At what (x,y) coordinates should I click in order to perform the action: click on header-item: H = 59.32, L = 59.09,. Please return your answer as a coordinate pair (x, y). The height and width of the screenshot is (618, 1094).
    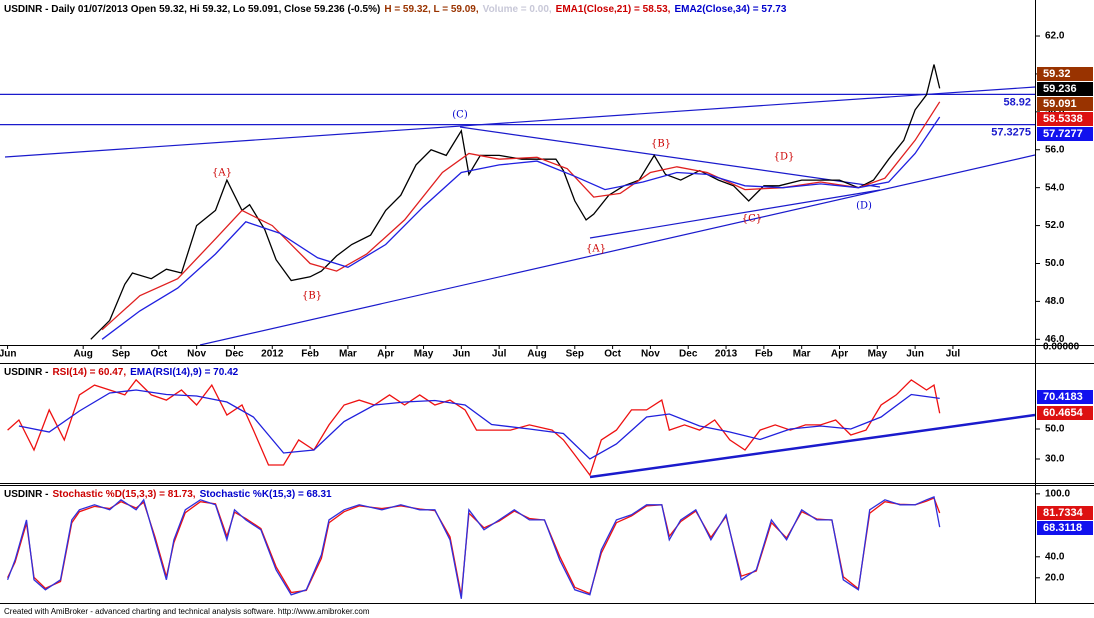
    Looking at the image, I should click on (431, 9).